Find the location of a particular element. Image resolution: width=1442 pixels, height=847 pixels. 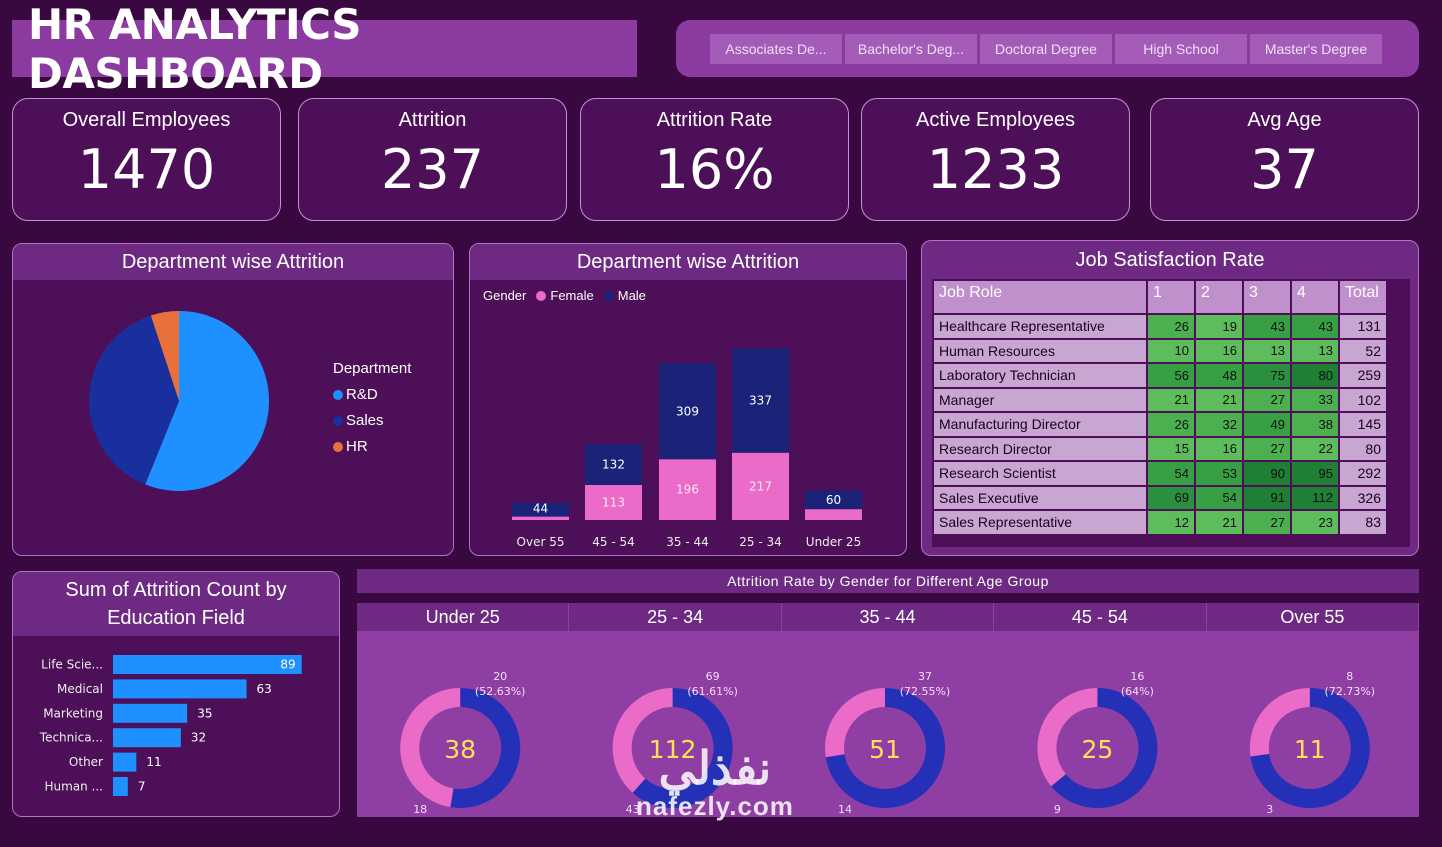

rating-cell: 19 is located at coordinates (1219, 326).